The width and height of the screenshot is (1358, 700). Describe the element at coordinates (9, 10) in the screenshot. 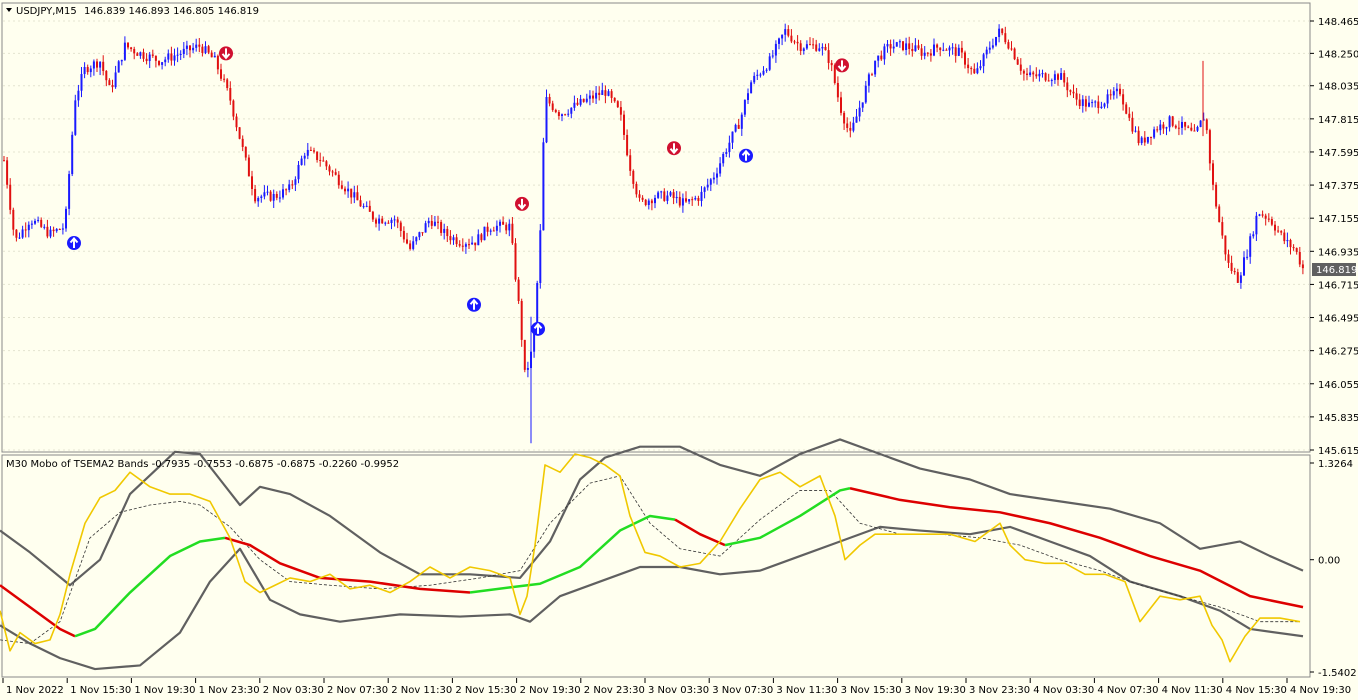

I see `symbol-menu-icon` at that location.